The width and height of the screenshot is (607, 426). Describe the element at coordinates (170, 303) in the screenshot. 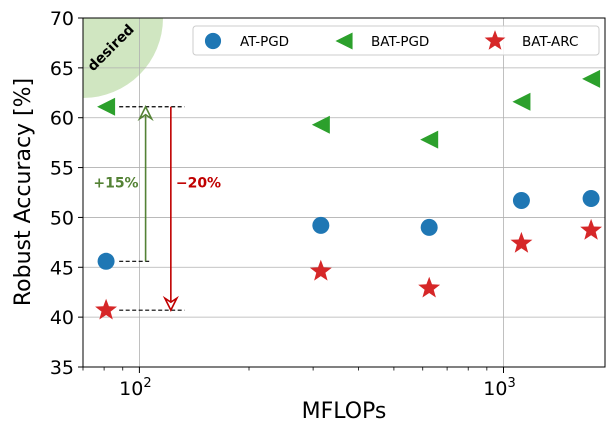

I see `drop-arrow-head` at that location.